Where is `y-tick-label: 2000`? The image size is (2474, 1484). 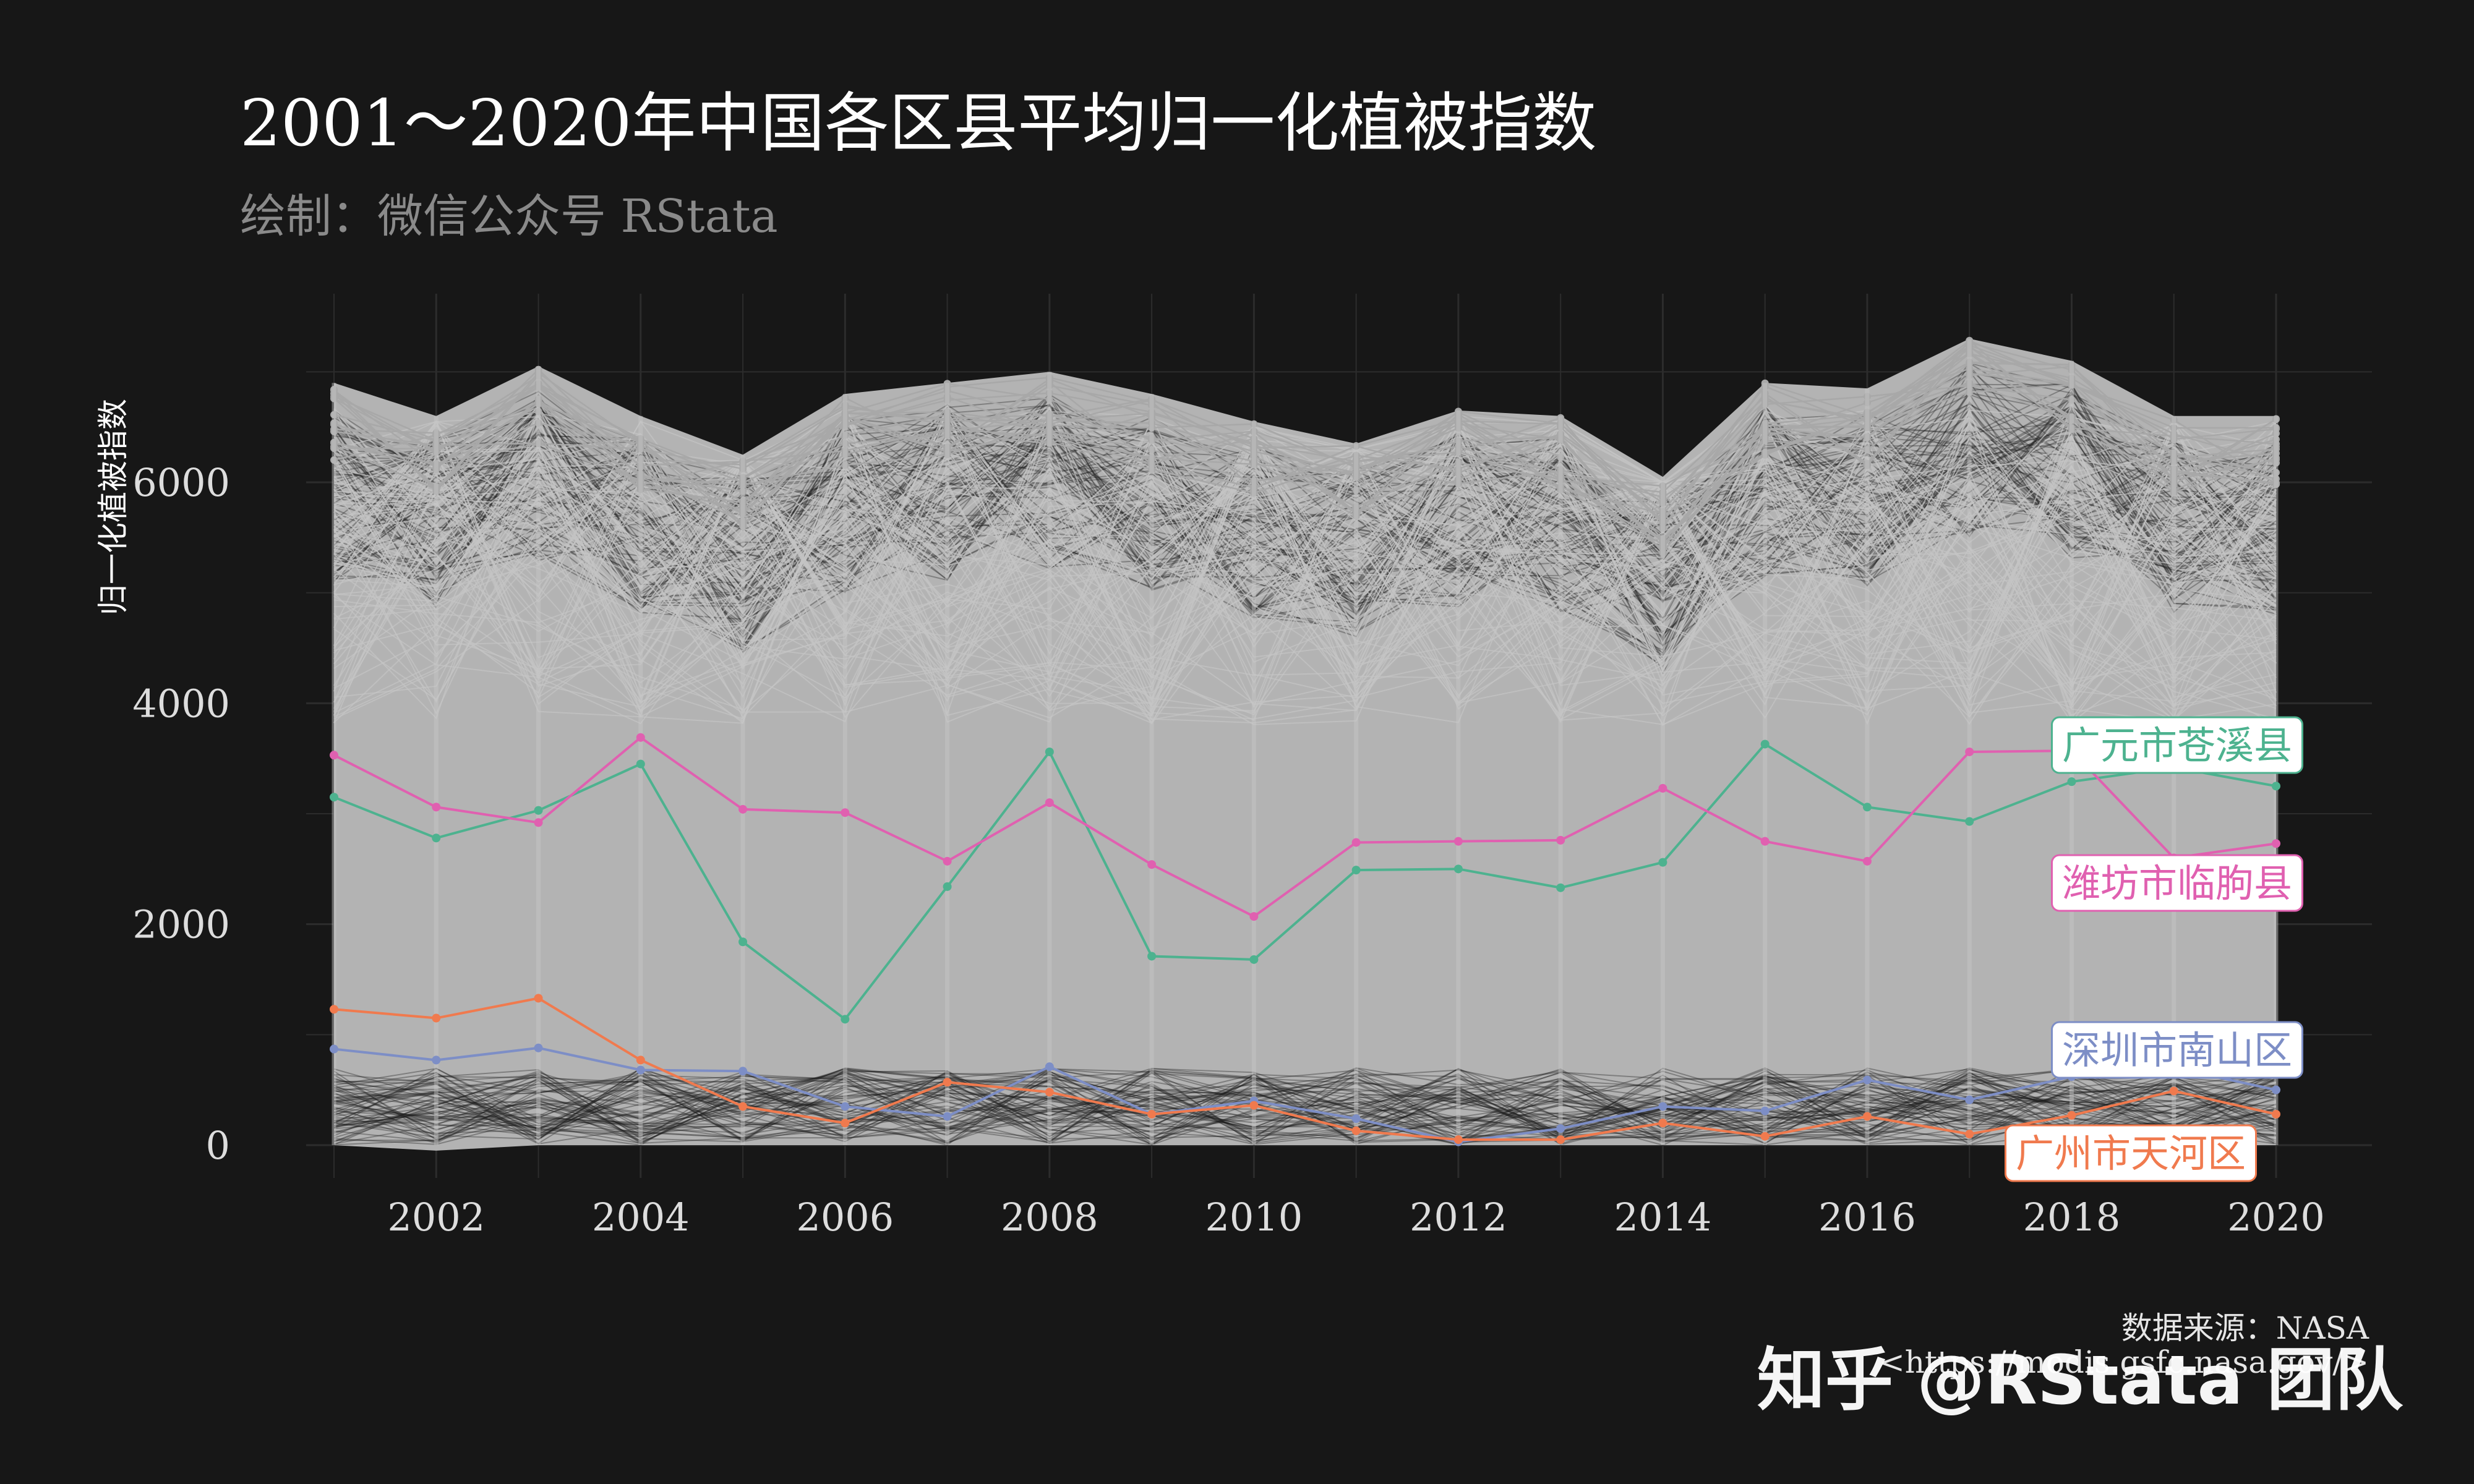 y-tick-label: 2000 is located at coordinates (181, 924).